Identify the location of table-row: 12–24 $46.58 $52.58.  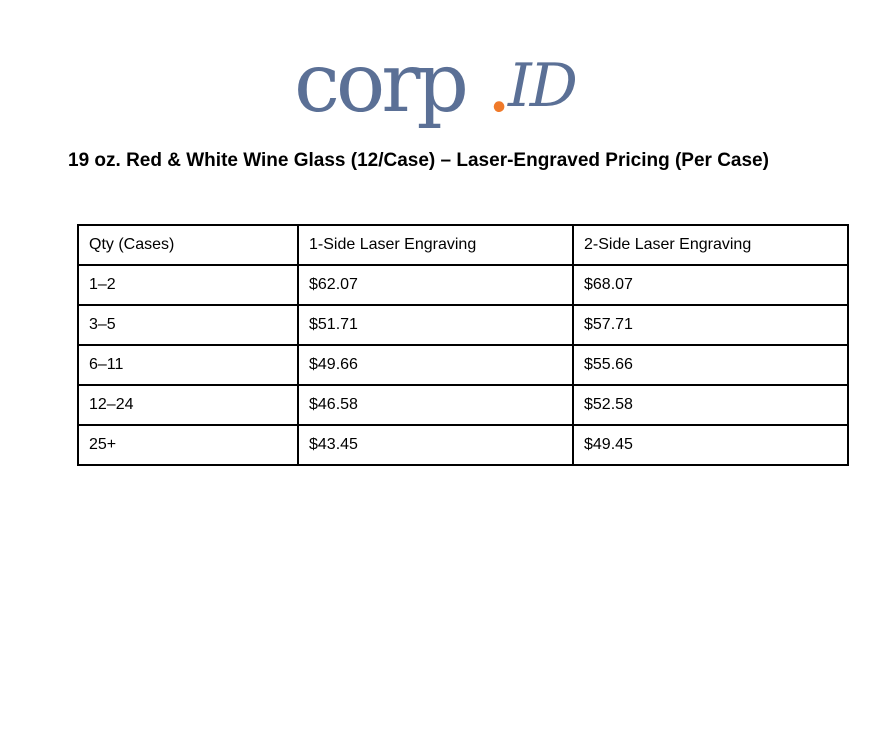
(463, 405).